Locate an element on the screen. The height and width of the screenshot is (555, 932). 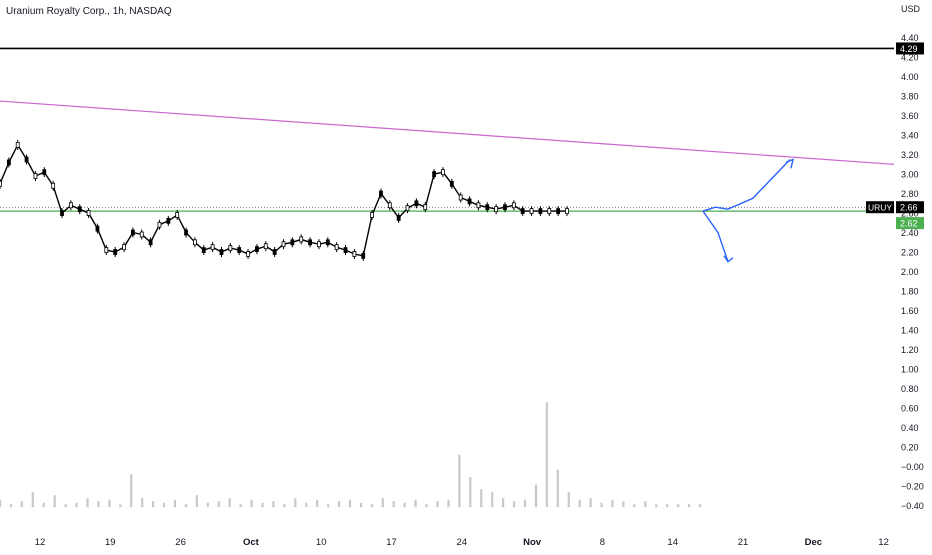
x-tick-label: 14 is located at coordinates (672, 542).